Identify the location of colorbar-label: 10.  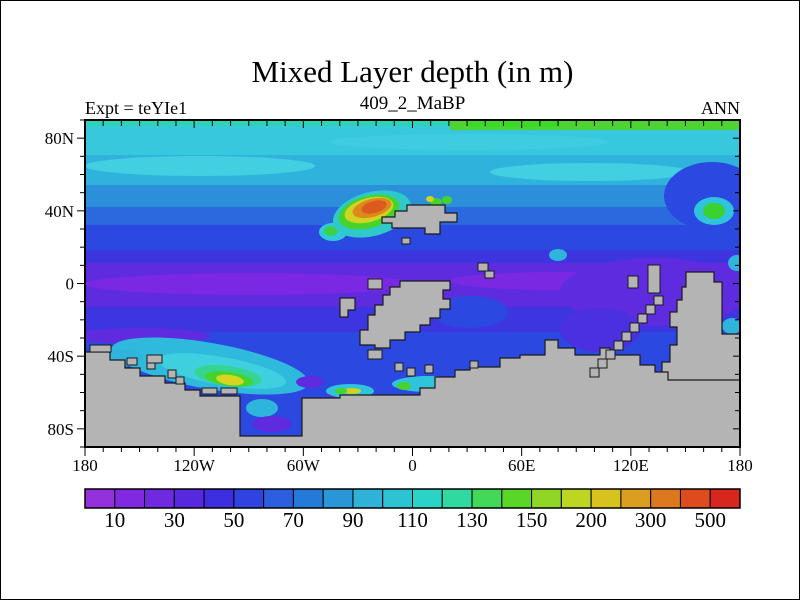
(114, 520).